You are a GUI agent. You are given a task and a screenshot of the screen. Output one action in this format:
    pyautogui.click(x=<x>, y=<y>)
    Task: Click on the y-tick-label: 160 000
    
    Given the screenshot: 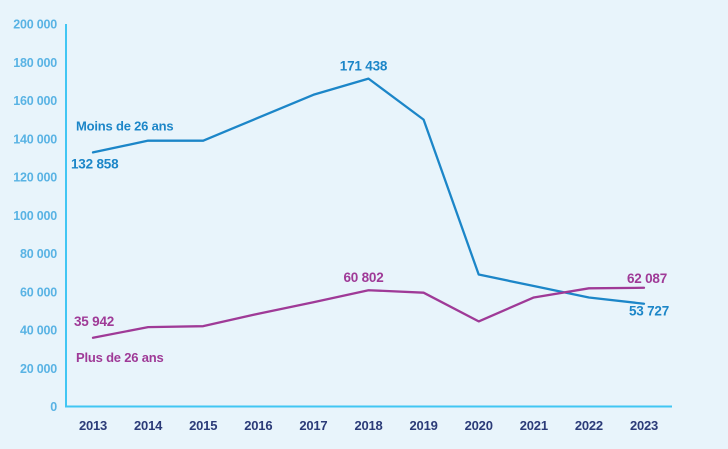 What is the action you would take?
    pyautogui.click(x=35, y=101)
    